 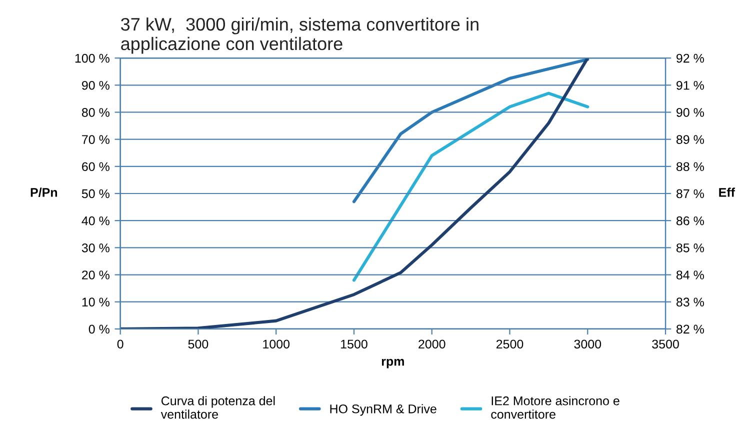 What do you see at coordinates (96, 193) in the screenshot?
I see `y-tick-label: 50 %` at bounding box center [96, 193].